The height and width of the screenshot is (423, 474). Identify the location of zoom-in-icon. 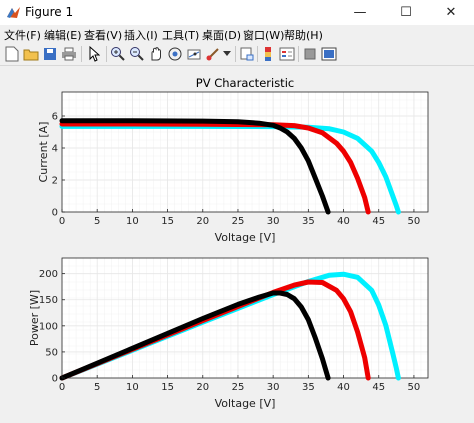
(118, 54).